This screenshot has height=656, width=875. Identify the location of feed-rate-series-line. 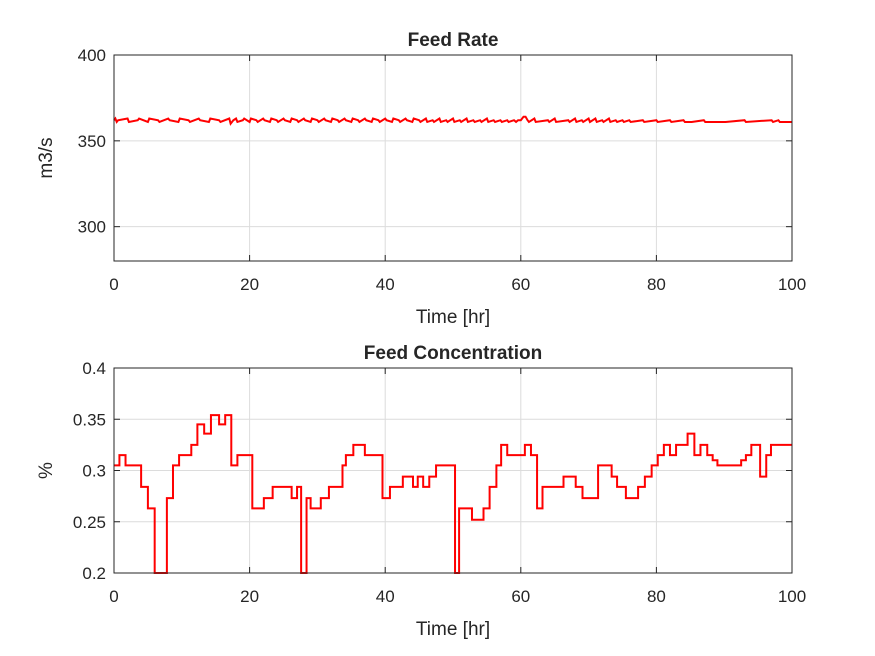
(452, 120).